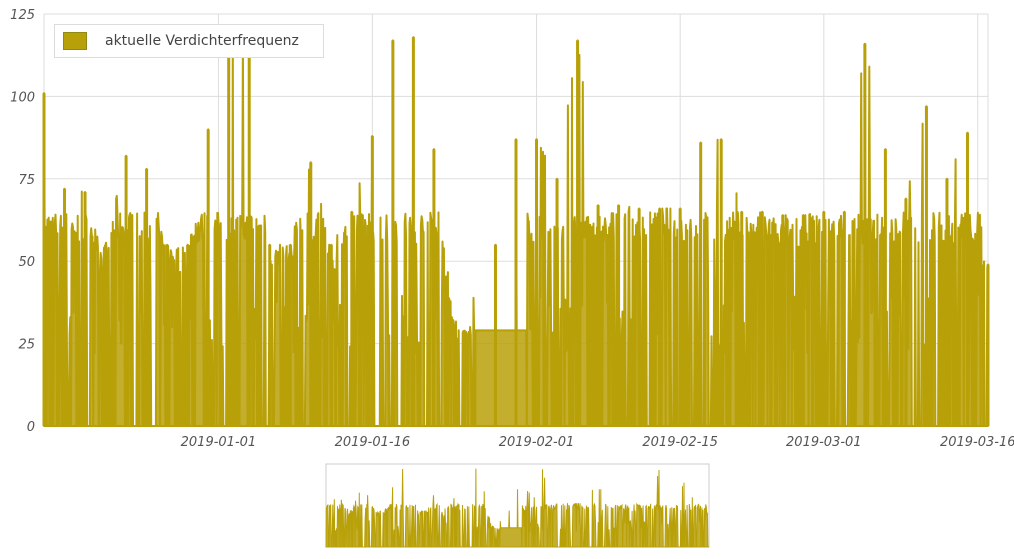 This screenshot has height=559, width=1014. I want to click on legend-swatch, so click(75, 41).